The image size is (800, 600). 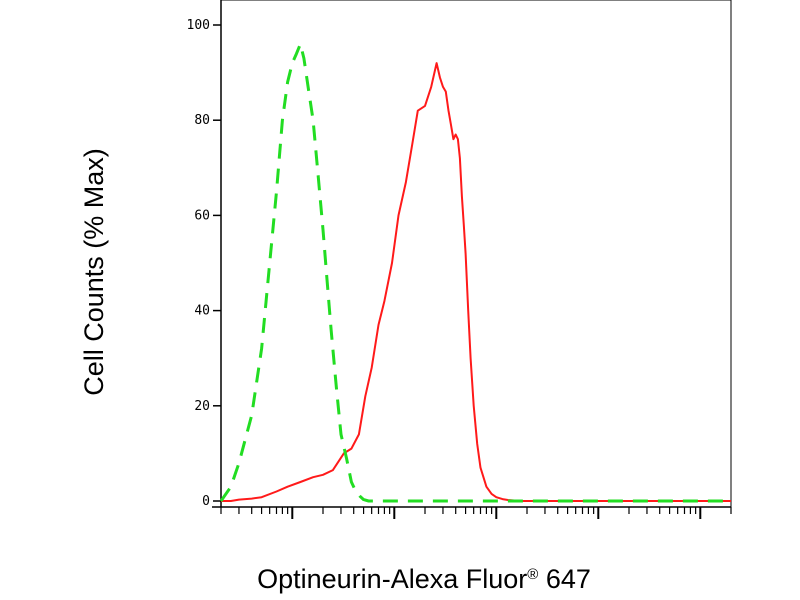 What do you see at coordinates (392, 579) in the screenshot?
I see `x-axis-label-main: Optineurin-Alexa Fluor` at bounding box center [392, 579].